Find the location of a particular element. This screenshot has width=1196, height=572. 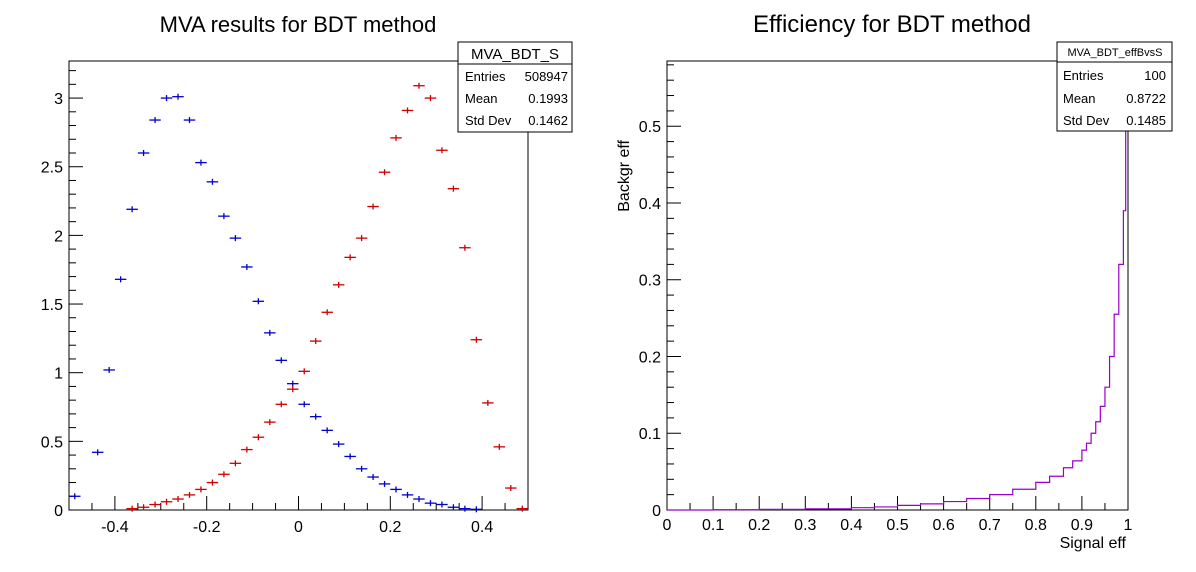

chart-title: Efficiency for BDT method is located at coordinates (892, 24).